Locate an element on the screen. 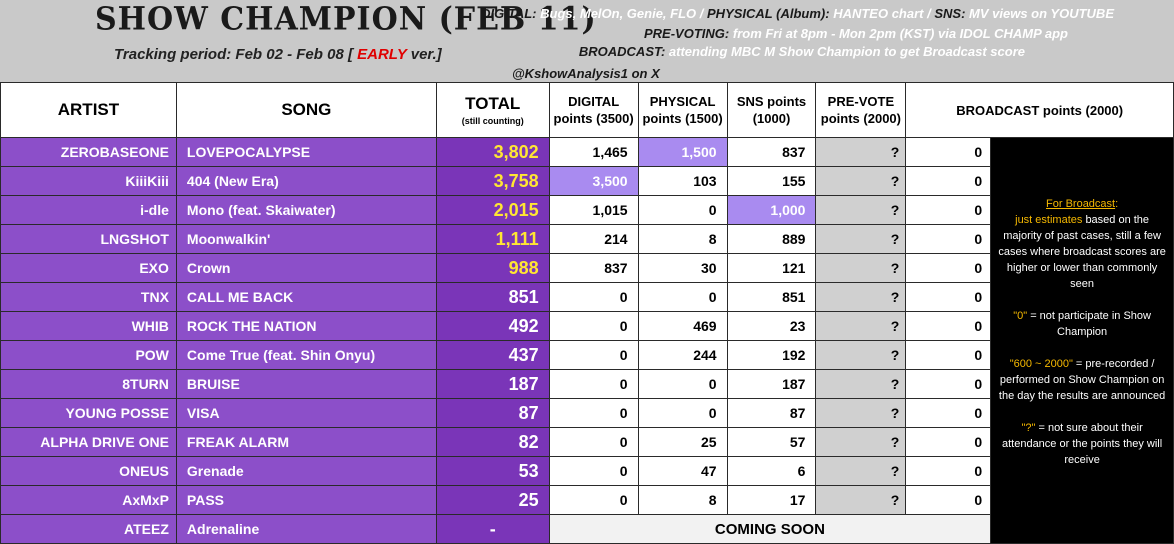 The width and height of the screenshot is (1174, 544). artist-cell: i-dle is located at coordinates (88, 210).